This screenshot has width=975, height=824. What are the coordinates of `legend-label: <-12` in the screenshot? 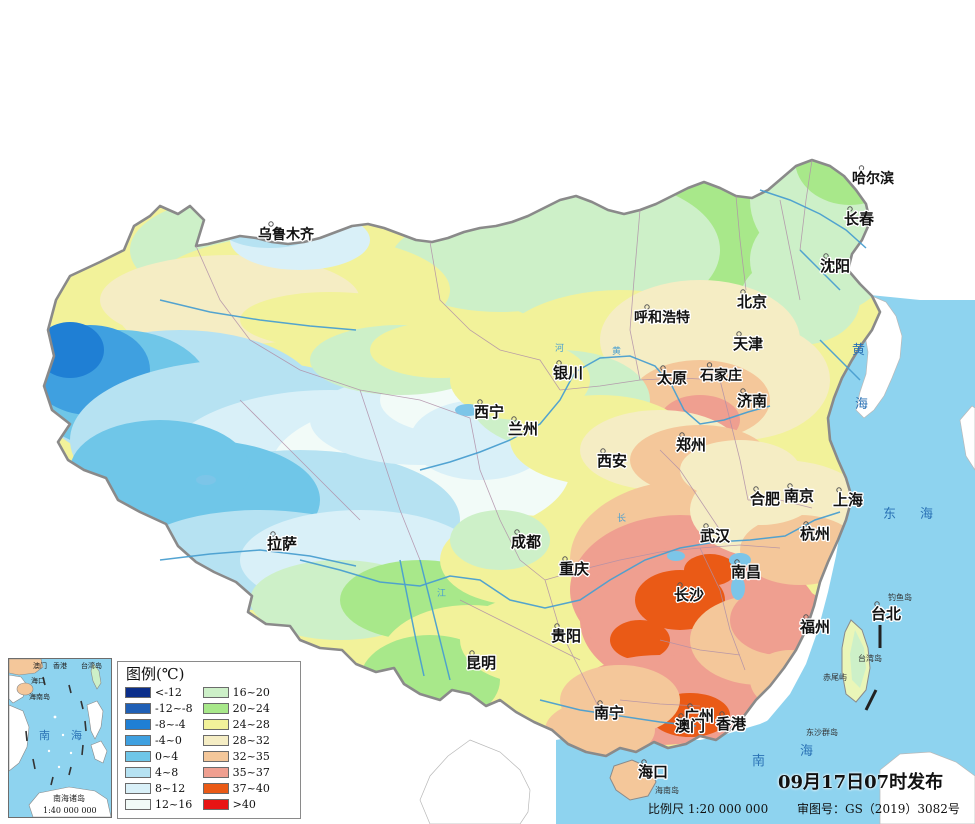 It's located at (168, 692).